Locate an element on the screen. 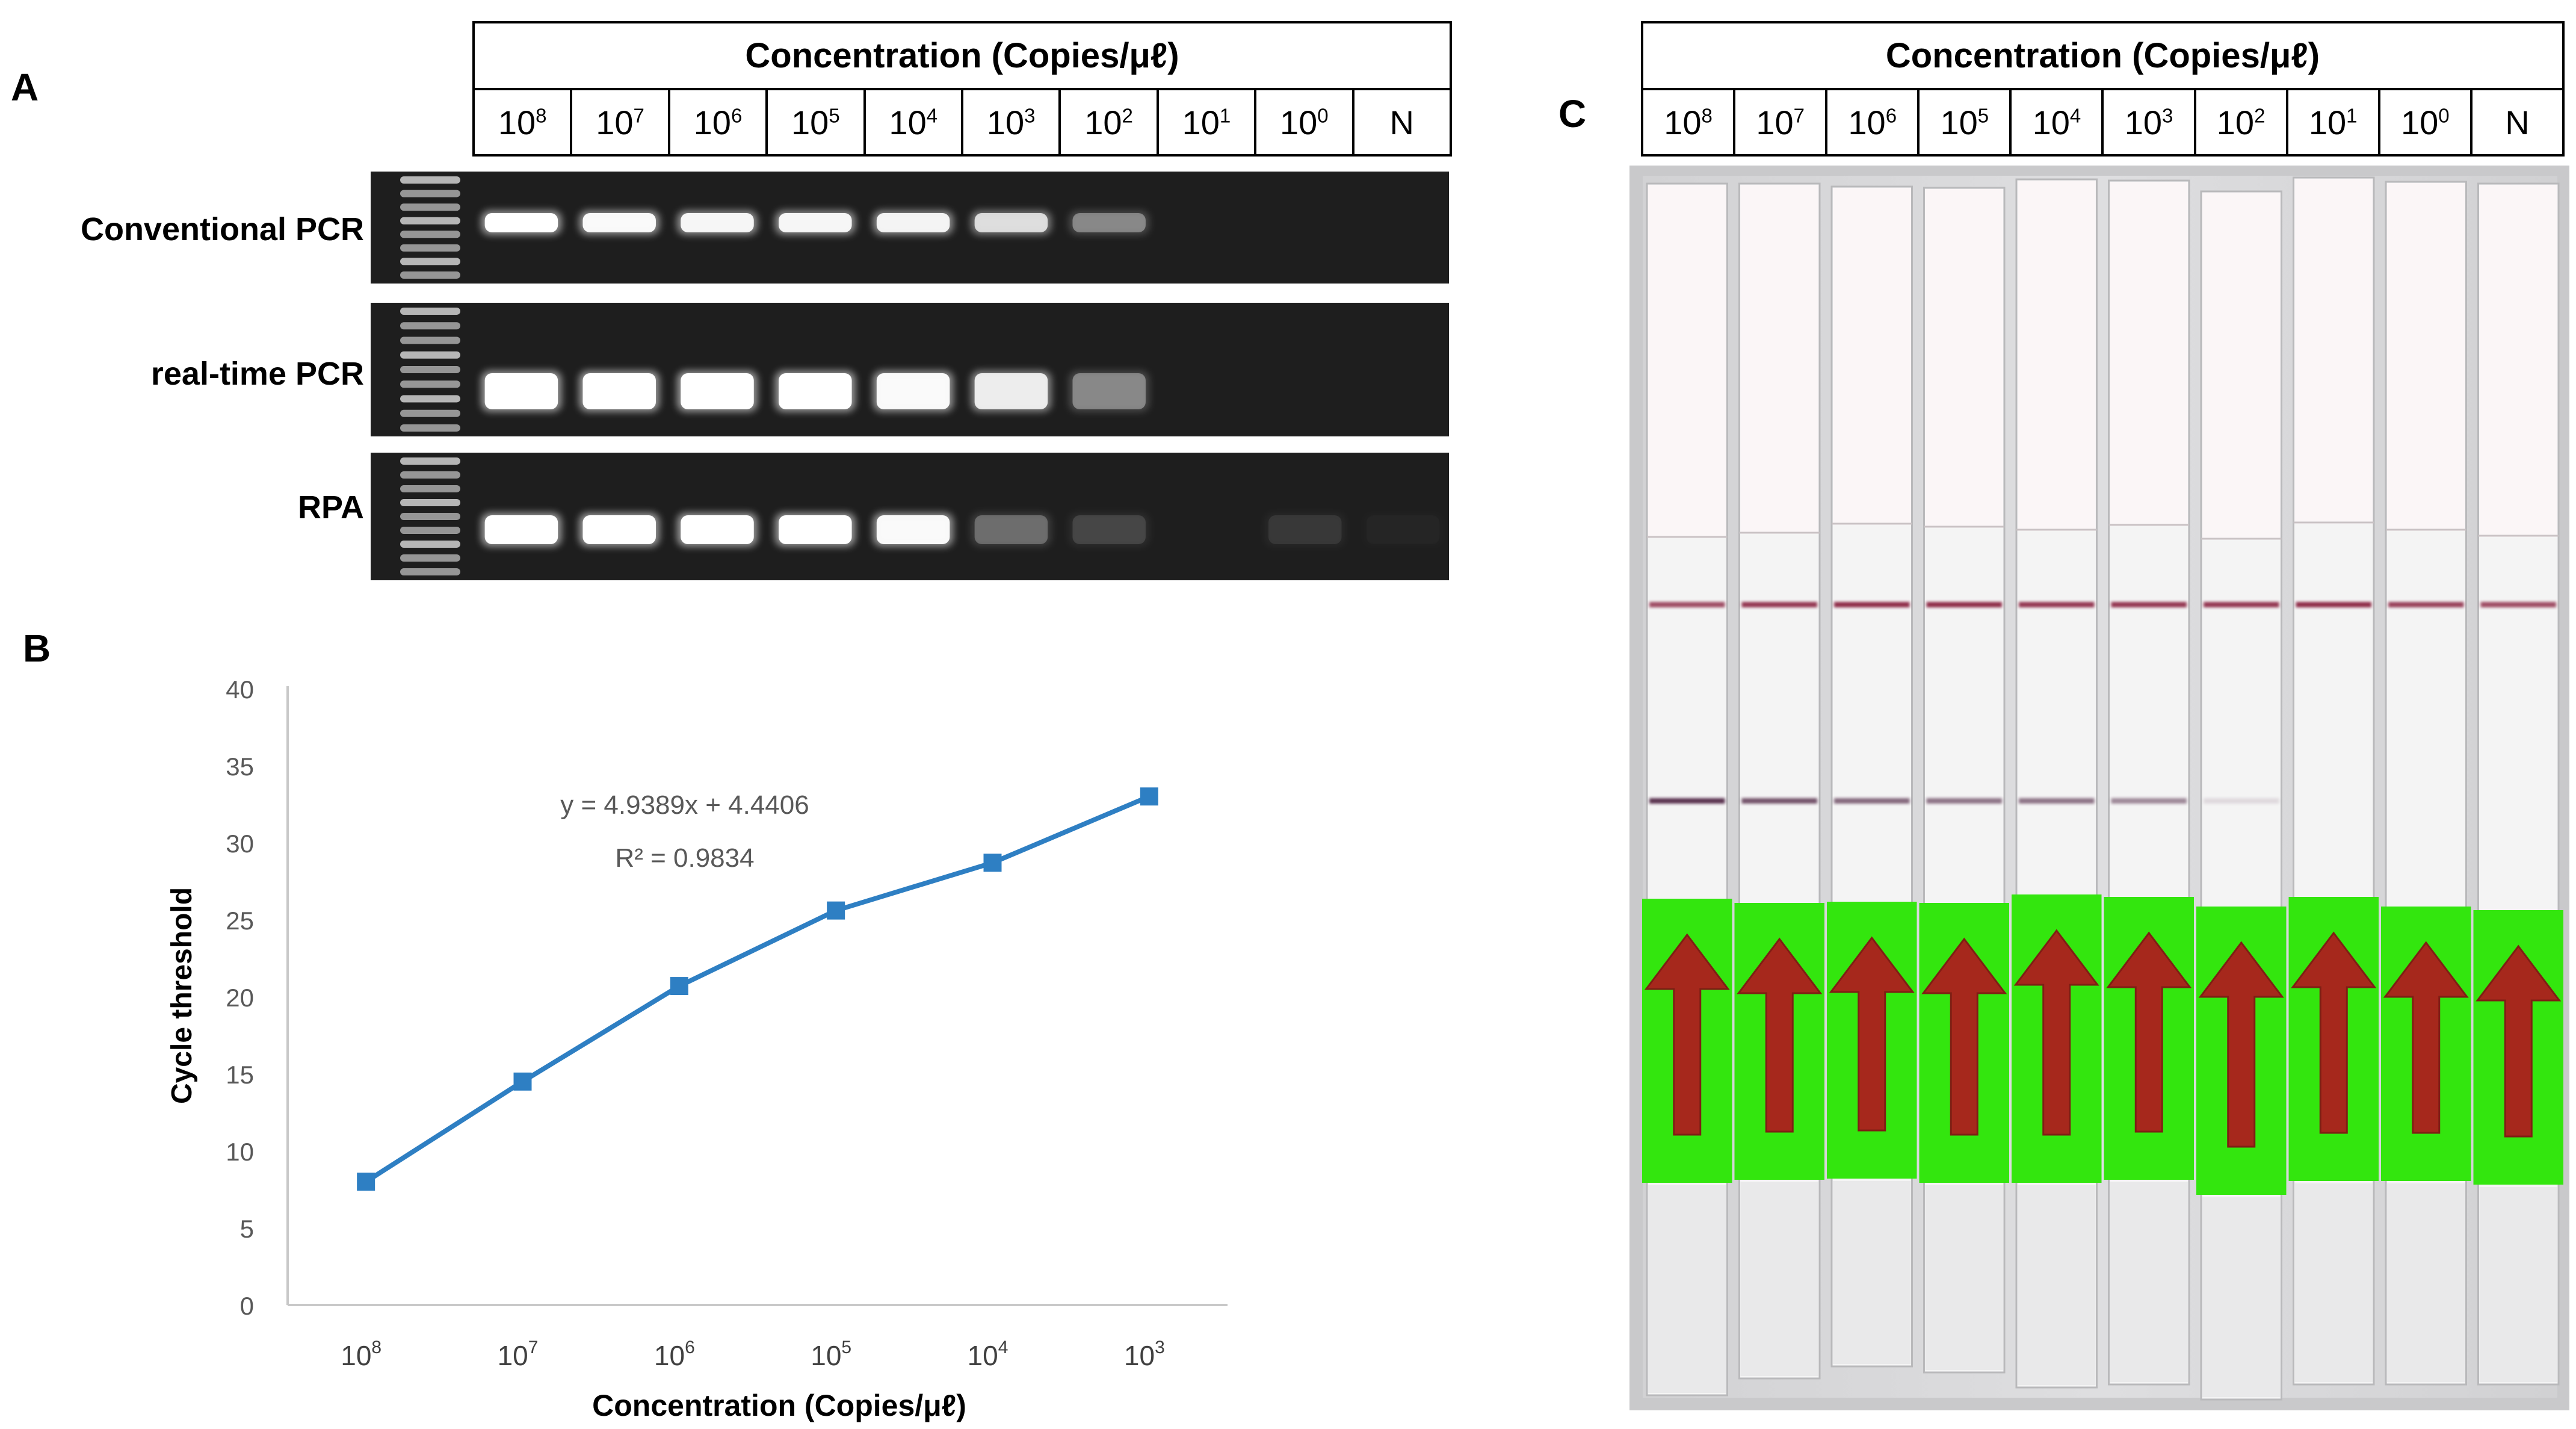  gel-header-lane-2: 106 is located at coordinates (717, 123).